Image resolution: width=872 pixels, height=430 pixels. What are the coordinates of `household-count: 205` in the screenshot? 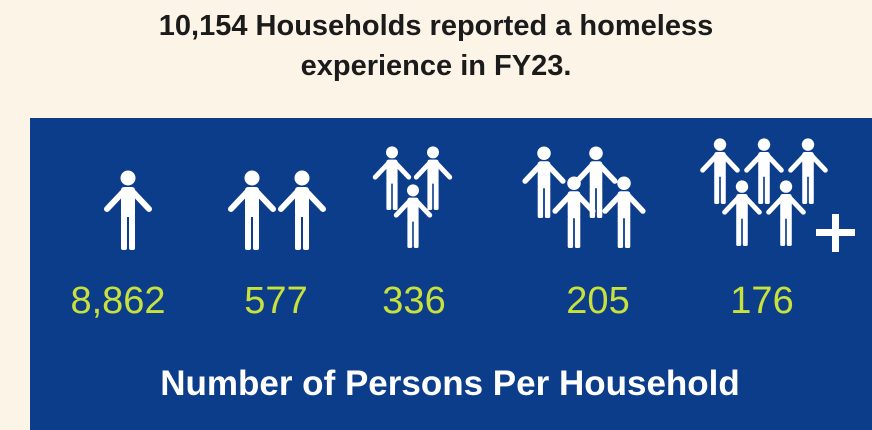 It's located at (598, 301).